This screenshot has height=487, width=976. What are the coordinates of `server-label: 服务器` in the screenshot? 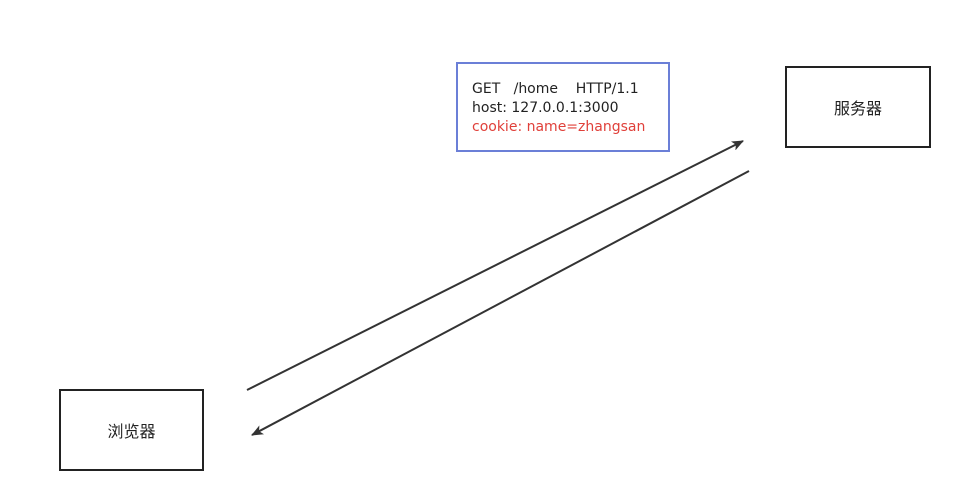 It's located at (857, 108).